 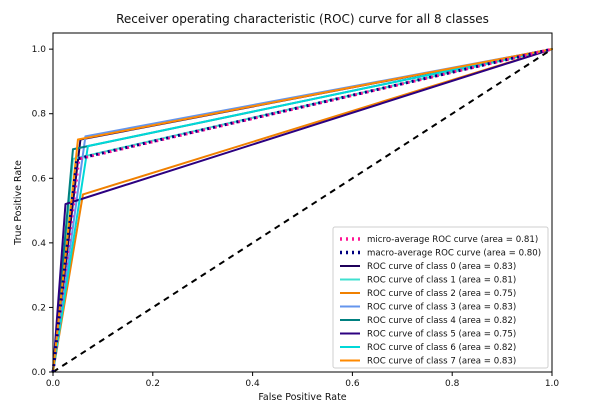 I want to click on y-axis-label: True Positive Rate, so click(x=18, y=203).